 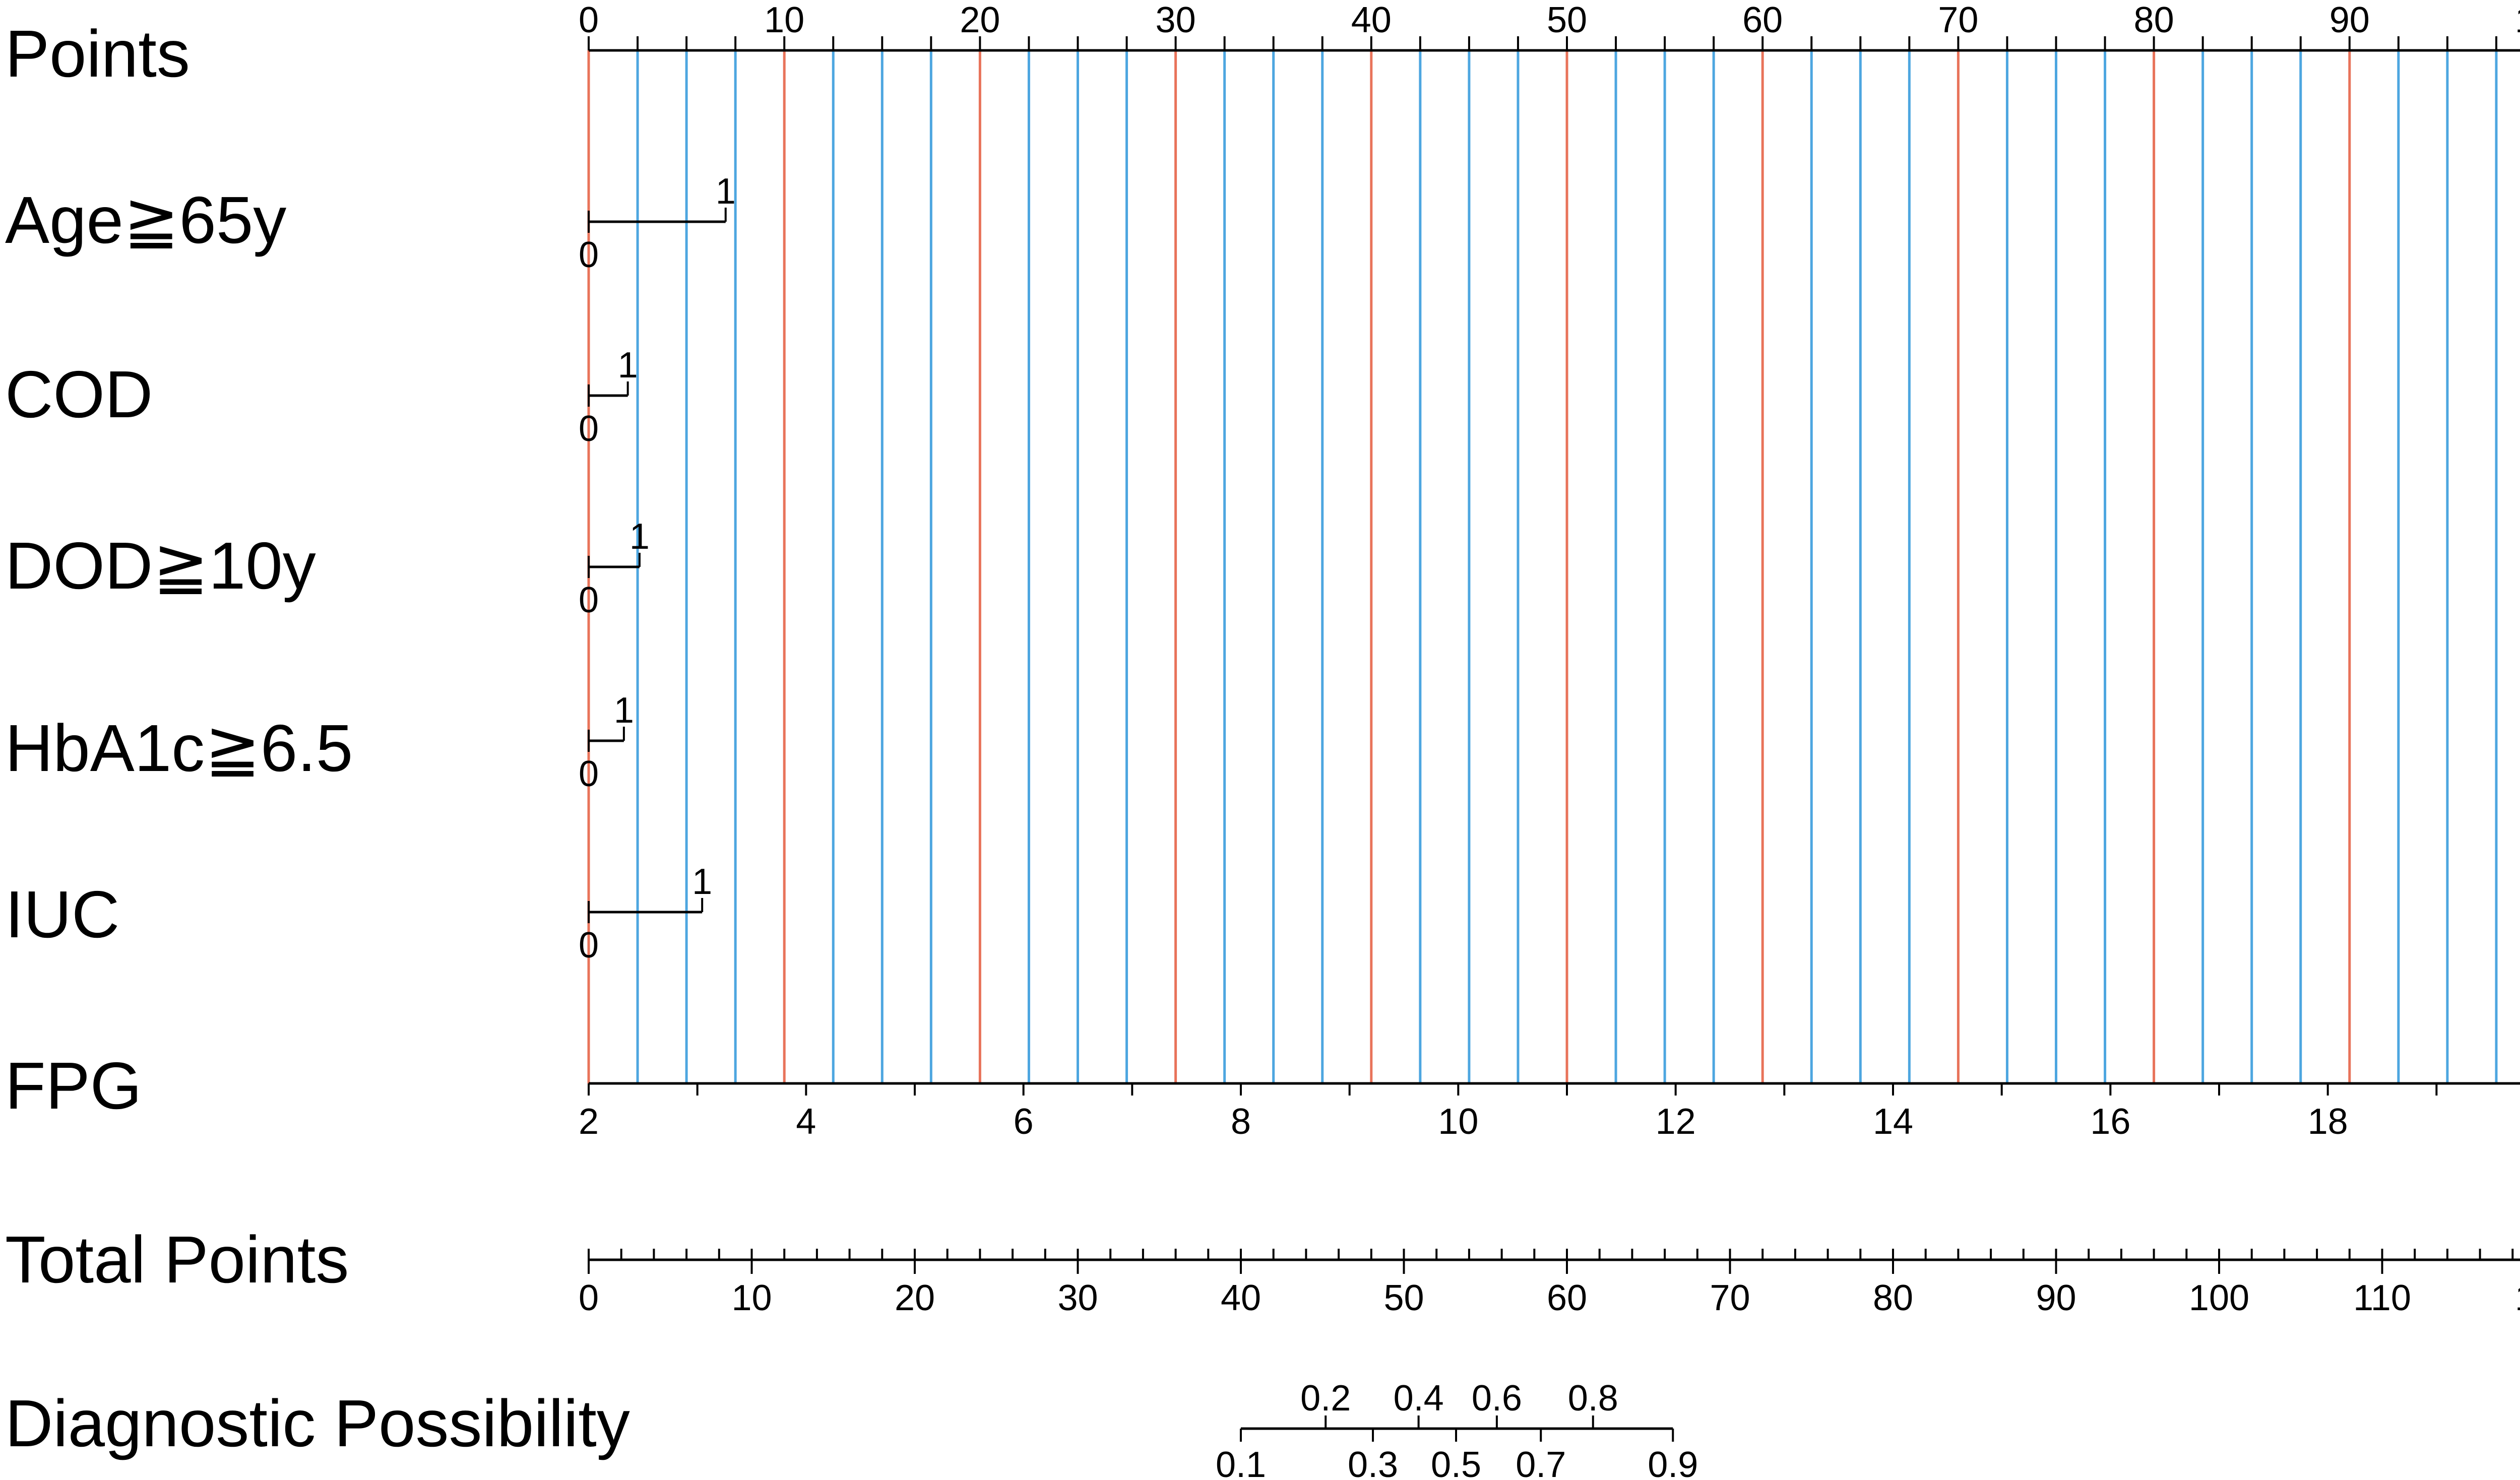 I want to click on fpg-tick-label: 10, so click(x=1458, y=1122).